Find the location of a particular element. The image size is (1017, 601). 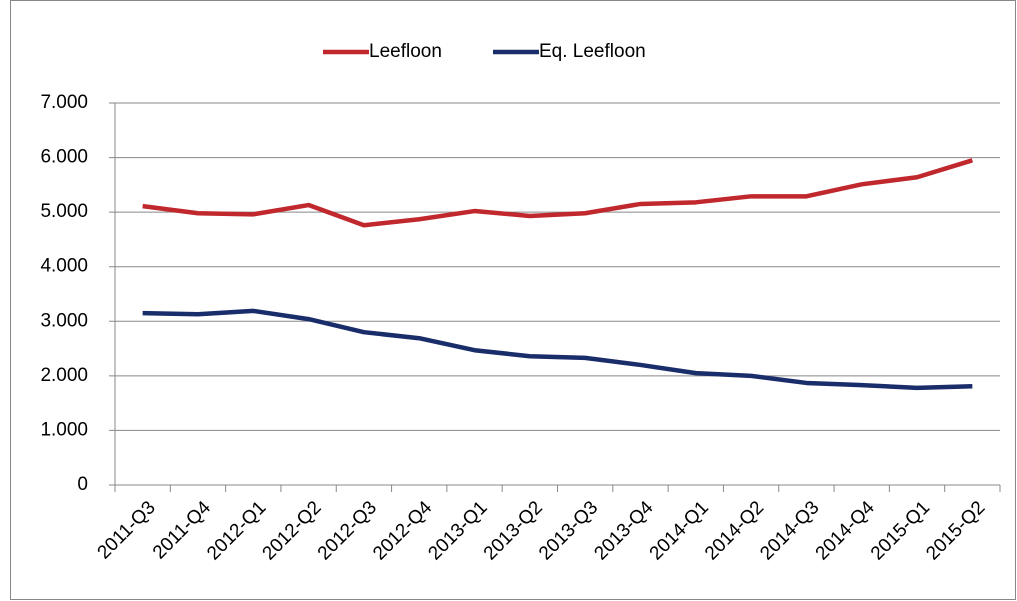

y-tick-label: 6.000 is located at coordinates (64, 157).